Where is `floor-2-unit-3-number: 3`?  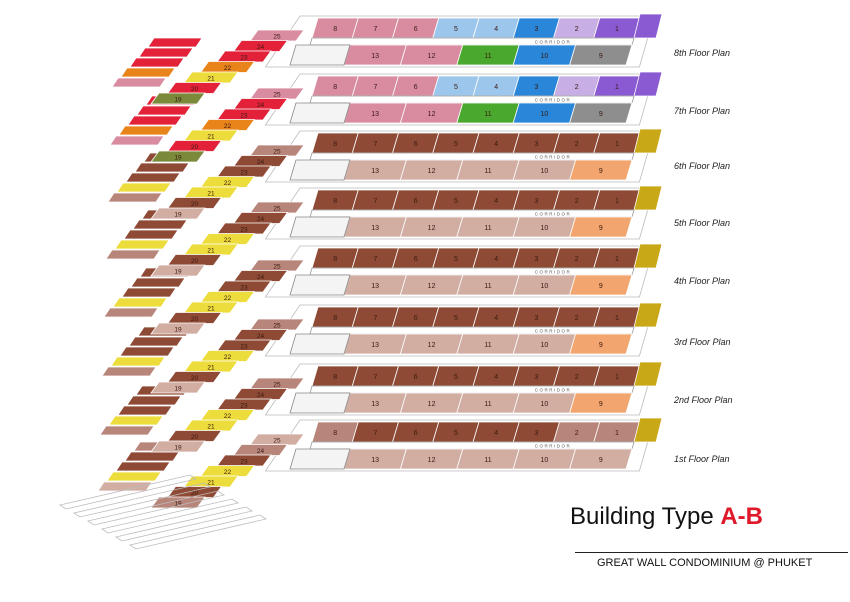
floor-2-unit-3-number: 3 is located at coordinates (536, 377).